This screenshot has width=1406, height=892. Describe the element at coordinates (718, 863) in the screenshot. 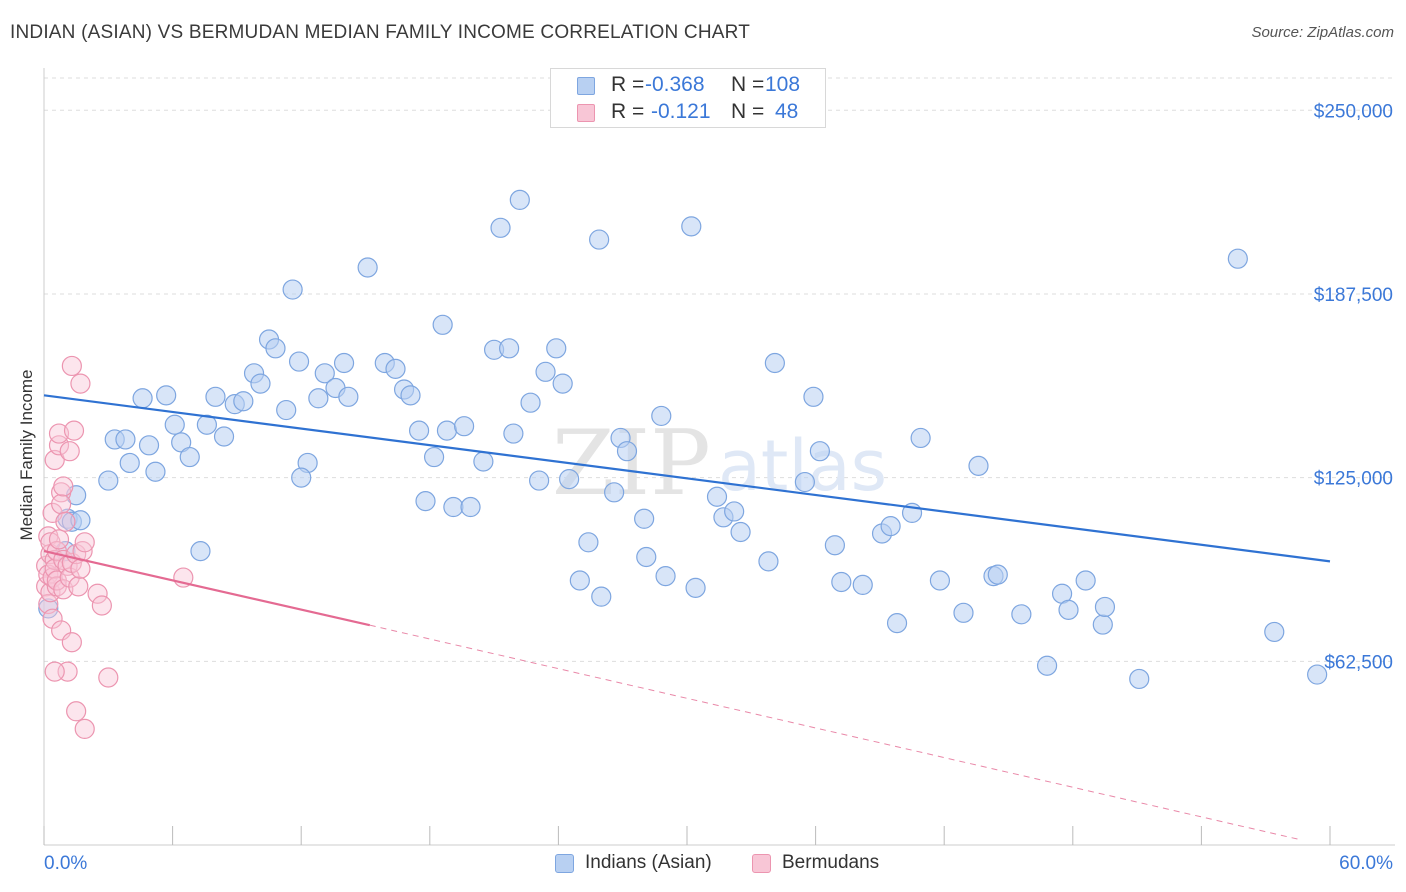

I see `x-tick-labels: 0.0% 60.0%` at that location.